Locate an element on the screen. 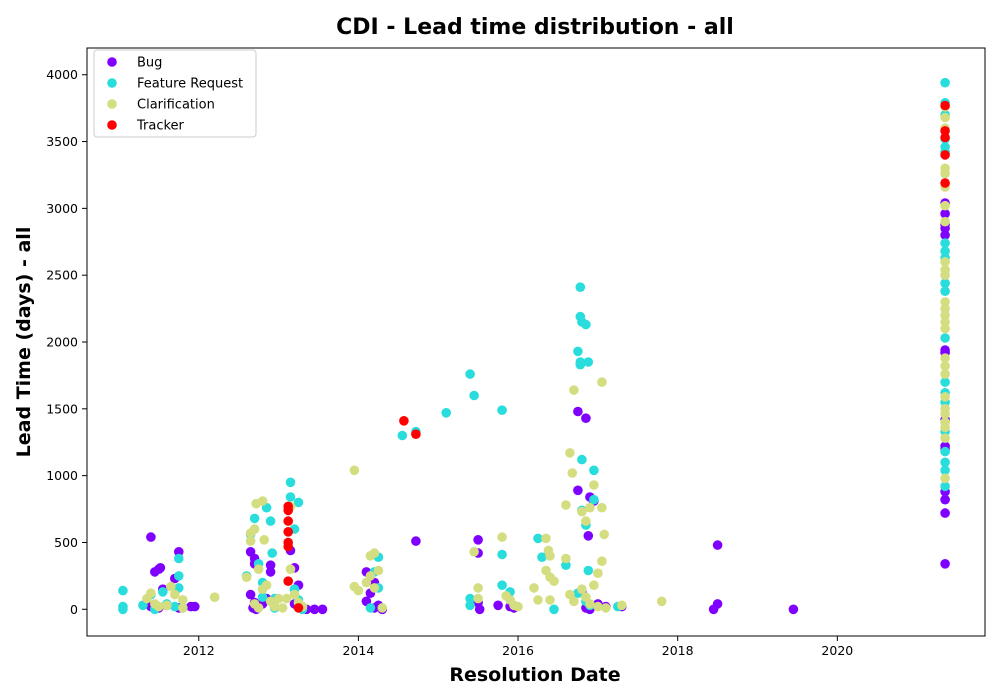  y-tick-label: 4000 is located at coordinates (62, 74).